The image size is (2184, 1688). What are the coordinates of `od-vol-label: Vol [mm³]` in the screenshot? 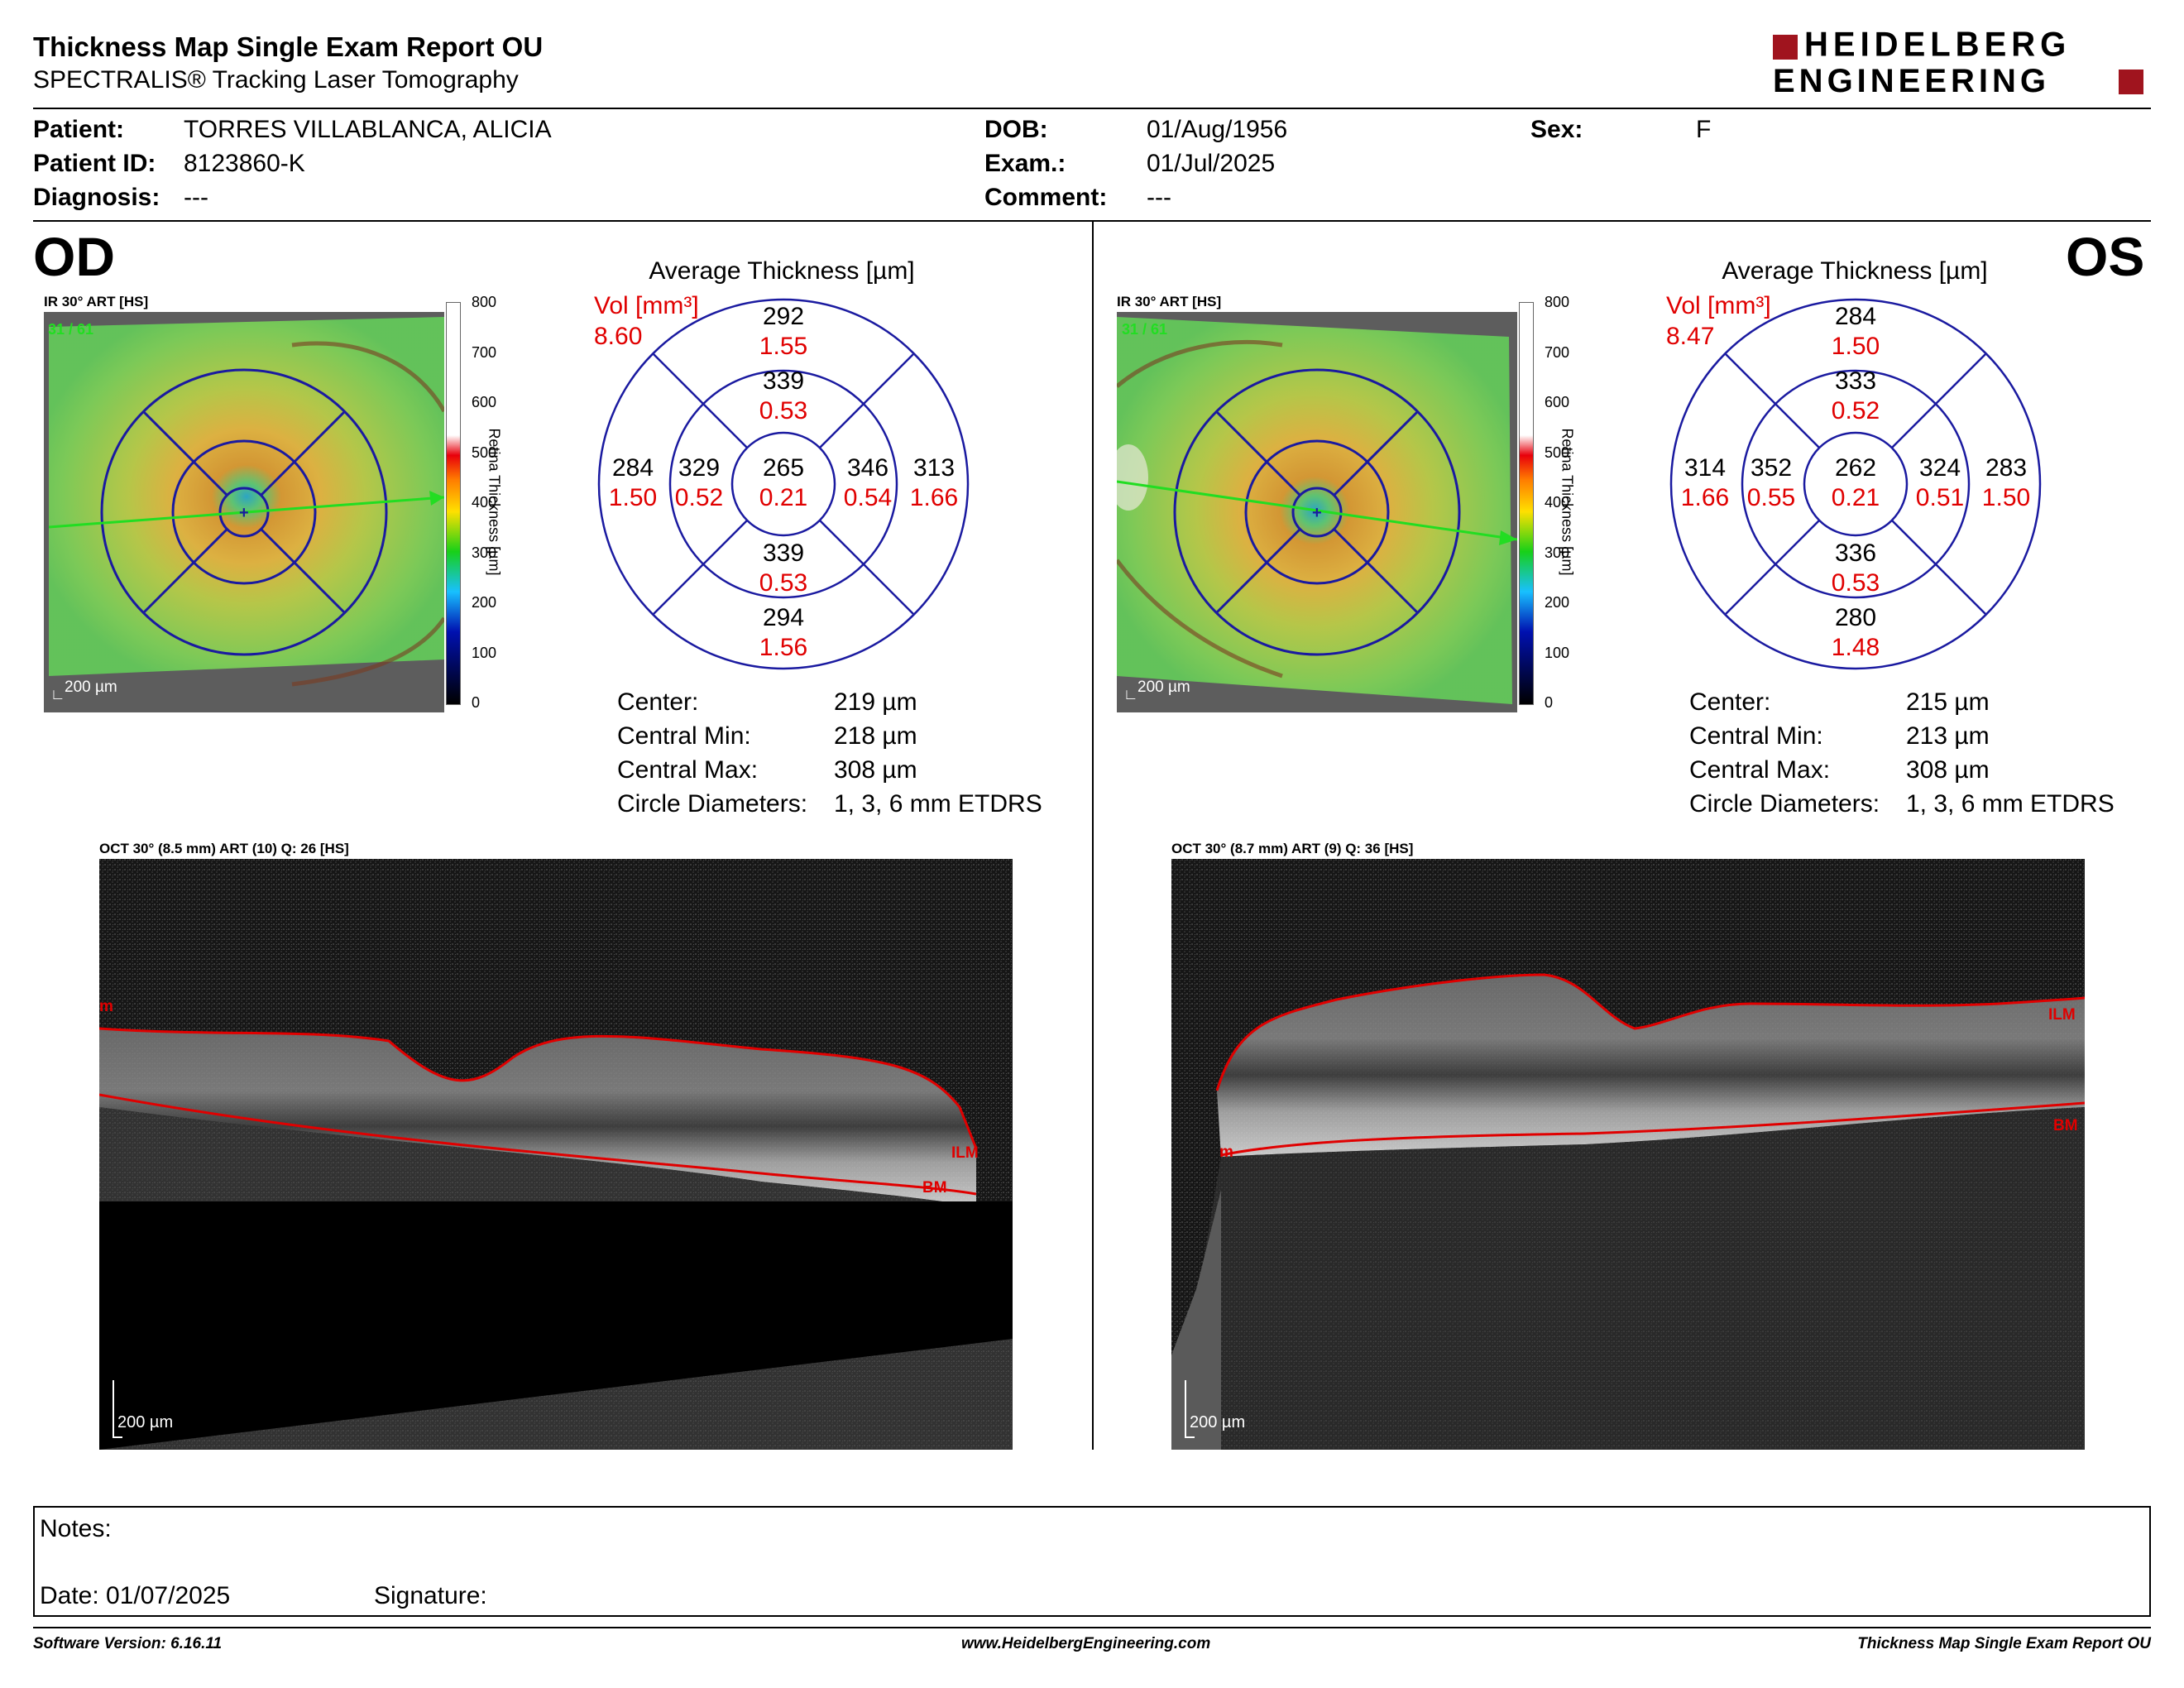 It's located at (646, 305).